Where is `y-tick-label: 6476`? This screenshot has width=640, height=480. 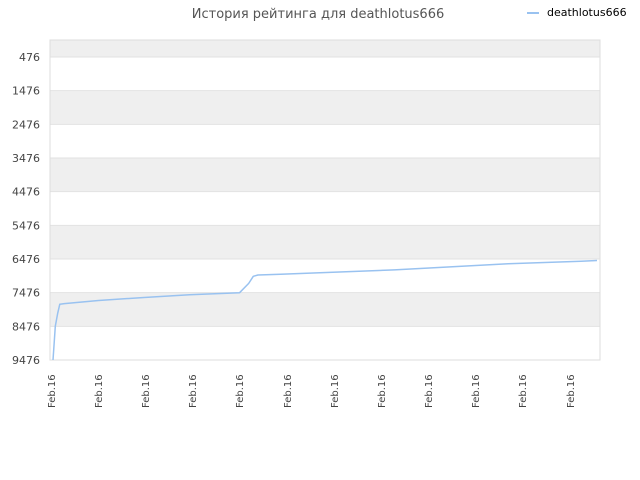 y-tick-label: 6476 is located at coordinates (26, 259).